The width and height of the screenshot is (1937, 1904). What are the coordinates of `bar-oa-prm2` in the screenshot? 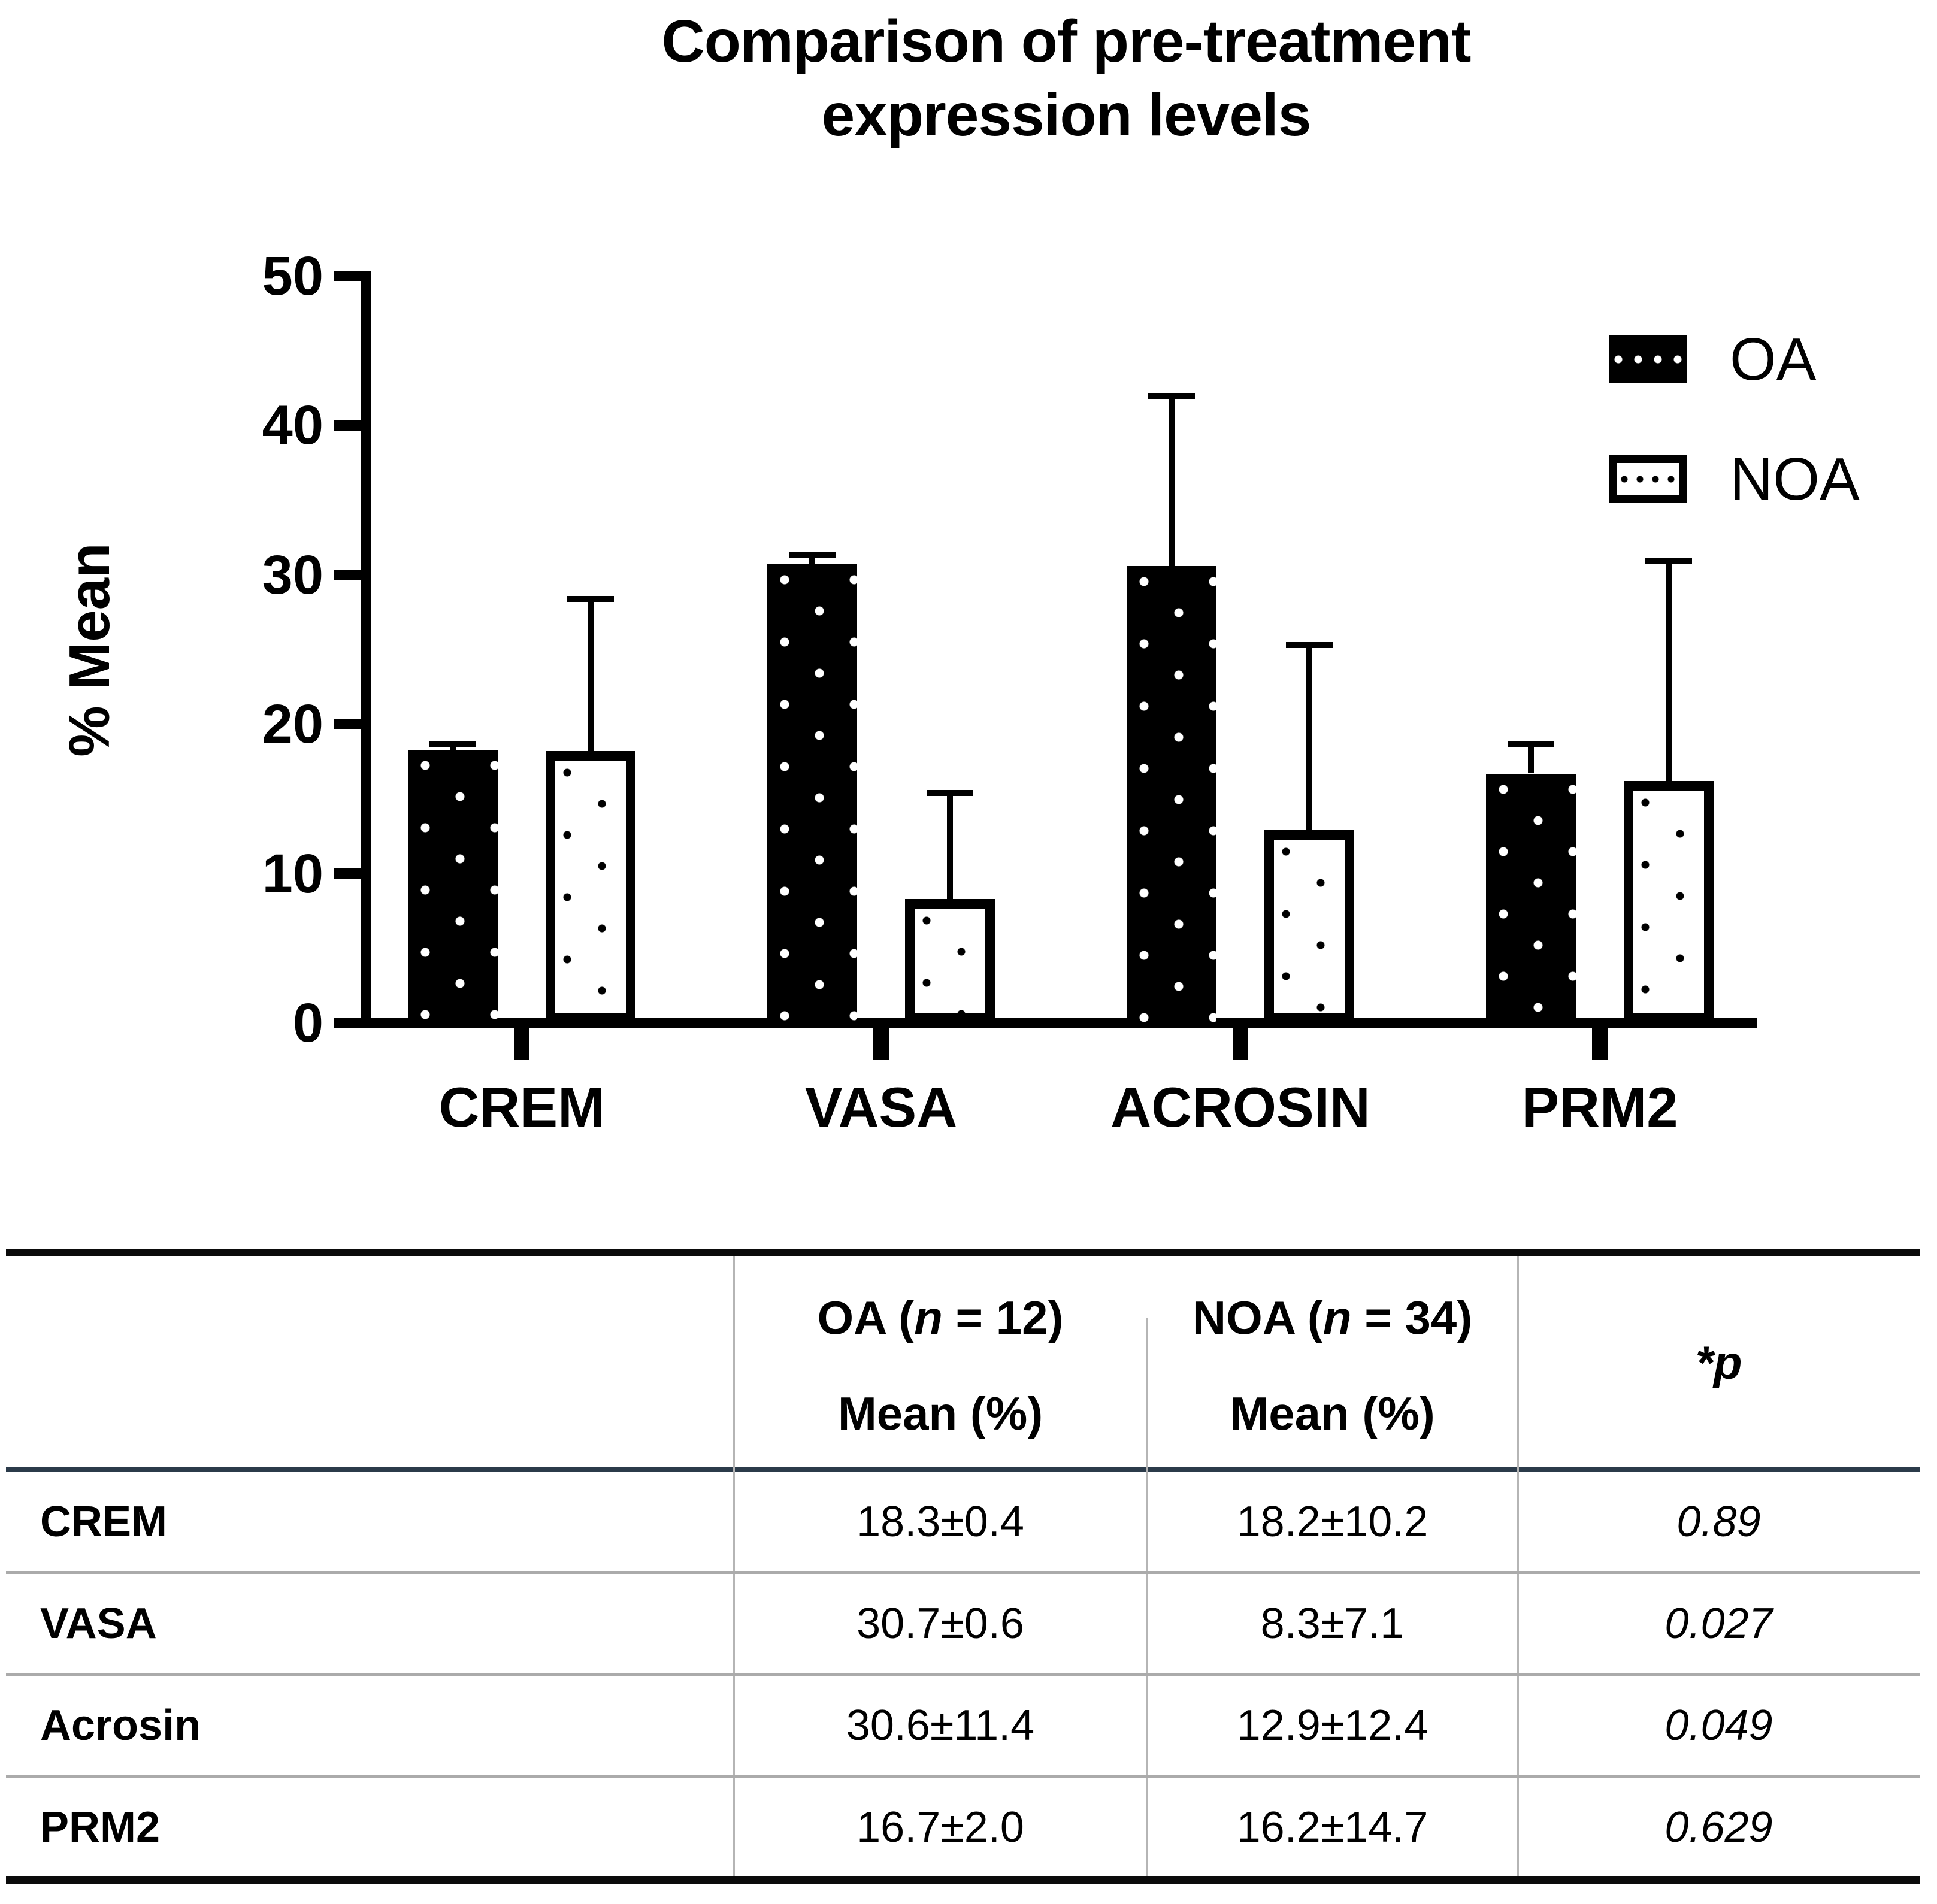 It's located at (1531, 898).